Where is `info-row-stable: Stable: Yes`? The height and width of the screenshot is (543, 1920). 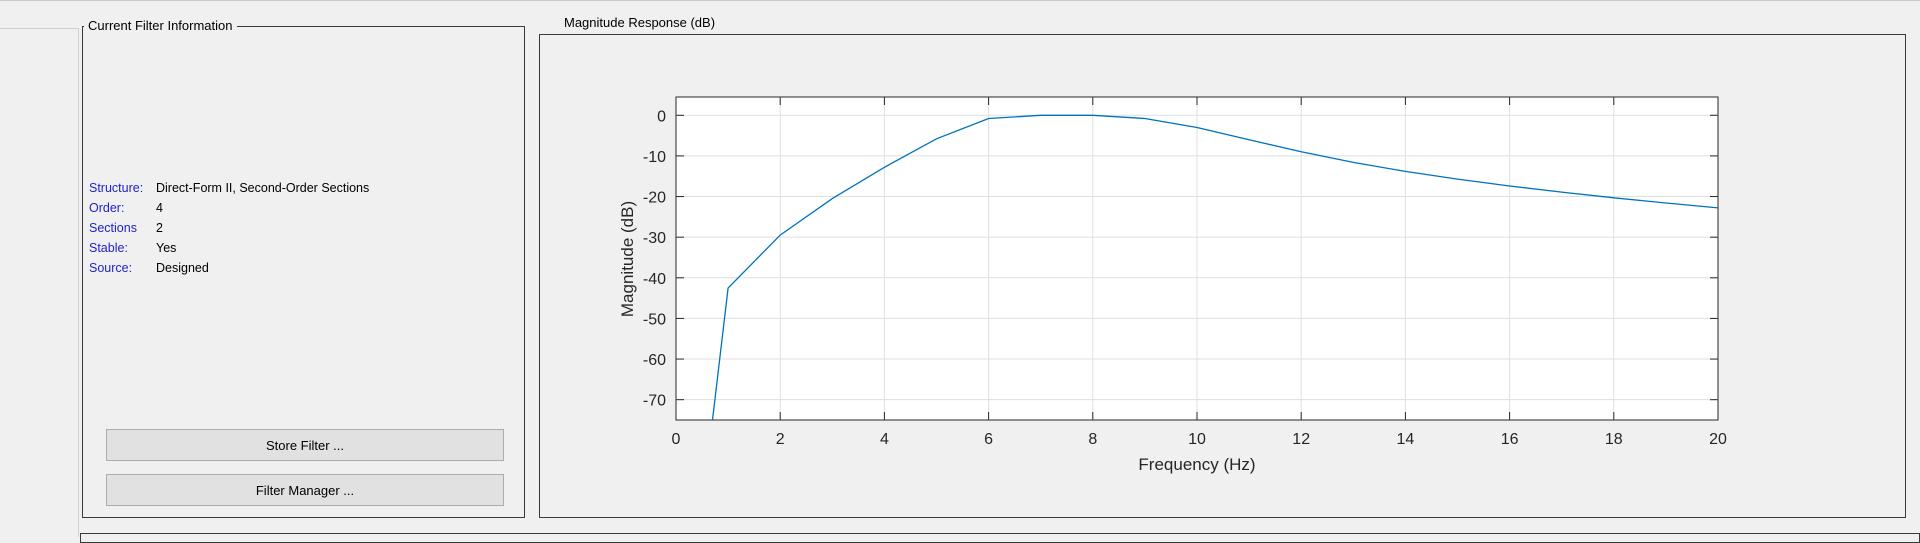 info-row-stable: Stable: Yes is located at coordinates (132, 248).